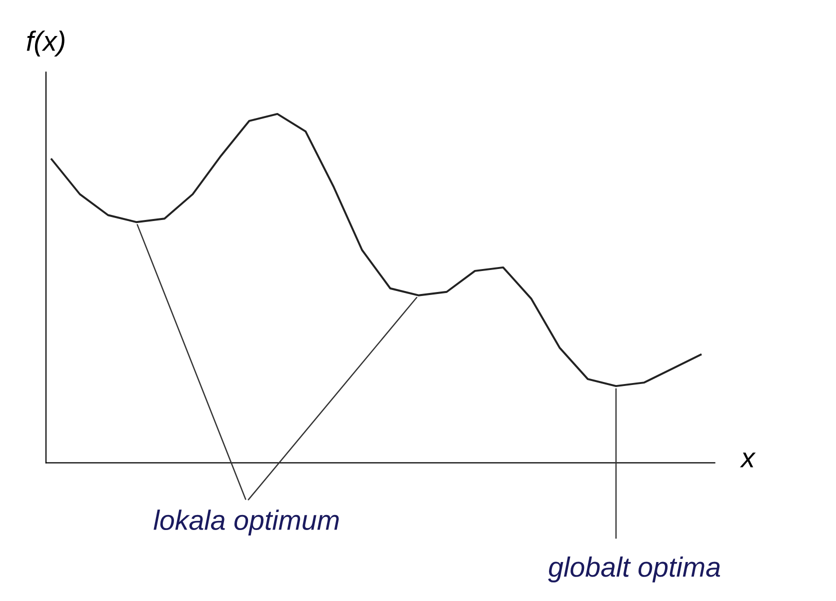 This screenshot has width=836, height=601. Describe the element at coordinates (246, 523) in the screenshot. I see `text: lokala optimum` at that location.